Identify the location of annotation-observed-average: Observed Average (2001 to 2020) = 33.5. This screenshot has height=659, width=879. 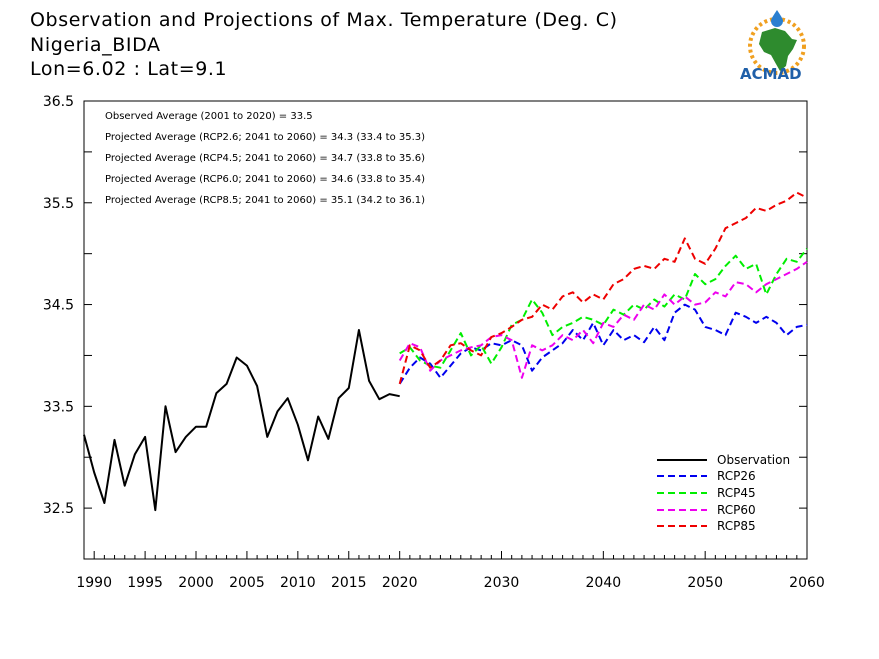
(209, 116).